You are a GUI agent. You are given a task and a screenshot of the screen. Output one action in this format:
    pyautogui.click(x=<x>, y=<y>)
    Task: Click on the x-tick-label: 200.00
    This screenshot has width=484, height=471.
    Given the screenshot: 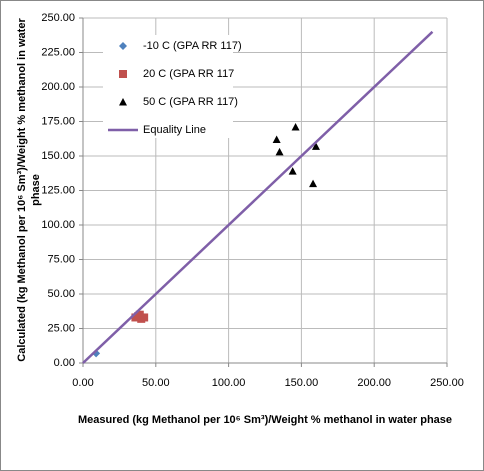 What is the action you would take?
    pyautogui.click(x=374, y=383)
    